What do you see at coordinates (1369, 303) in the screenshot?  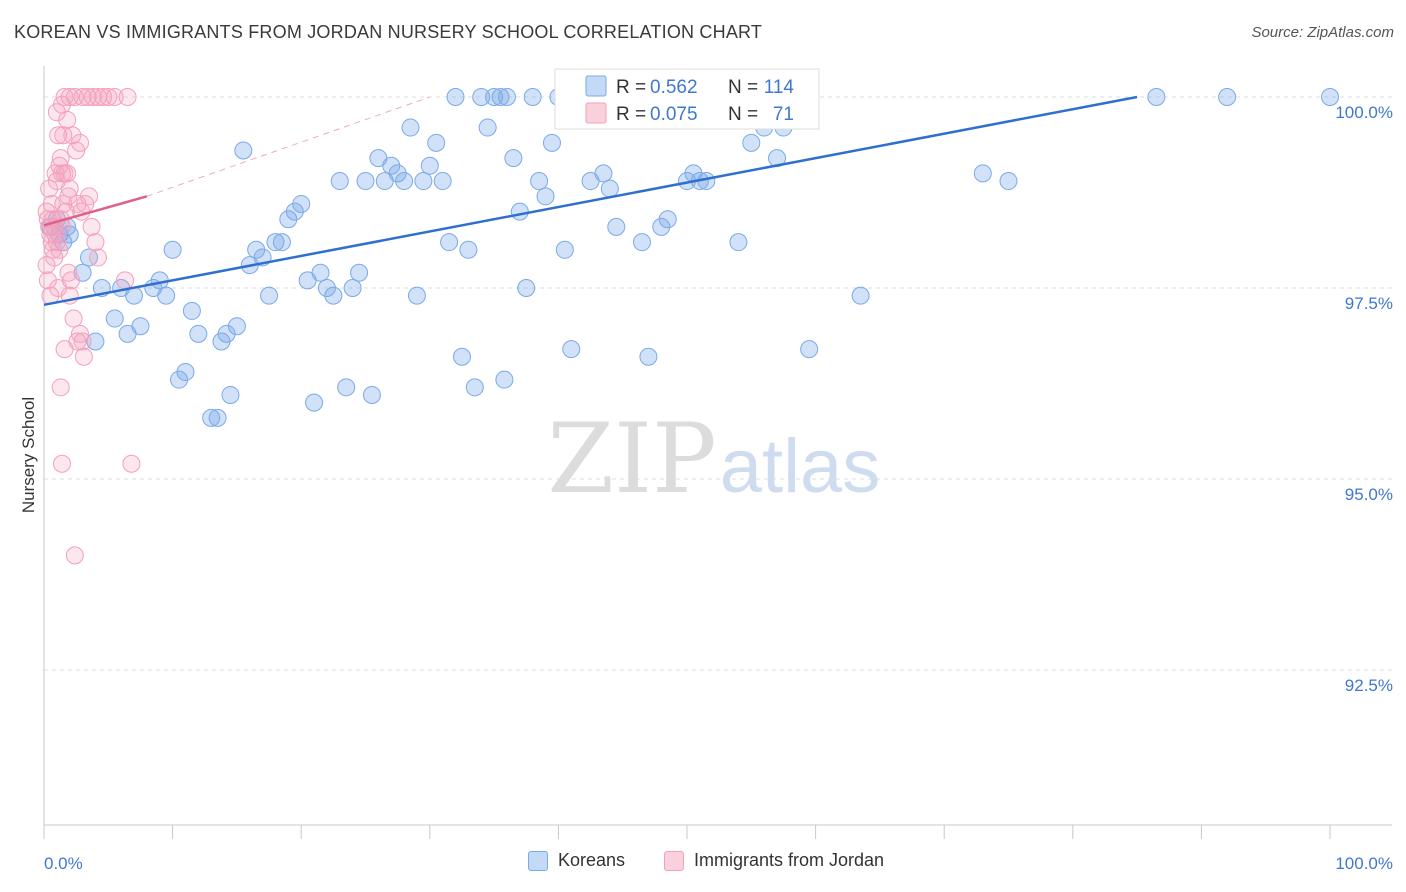 I see `y-tick-label-2: 97.5%` at bounding box center [1369, 303].